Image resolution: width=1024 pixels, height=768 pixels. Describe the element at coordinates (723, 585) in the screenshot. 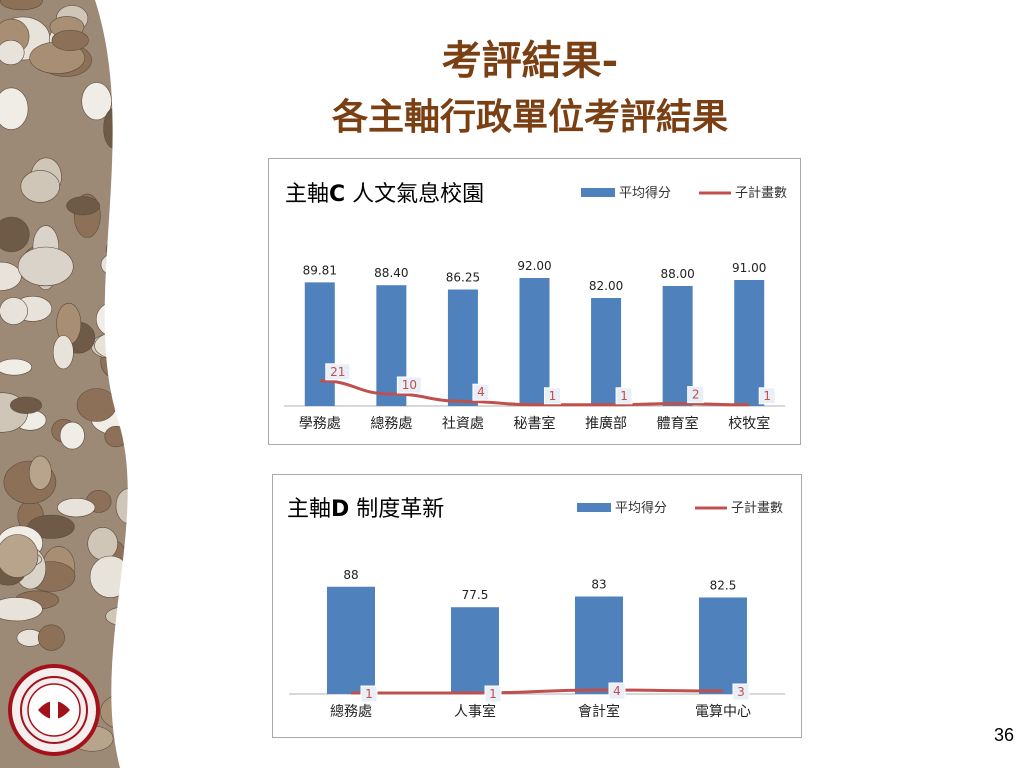

I see `bar-value-label: 82.5` at that location.